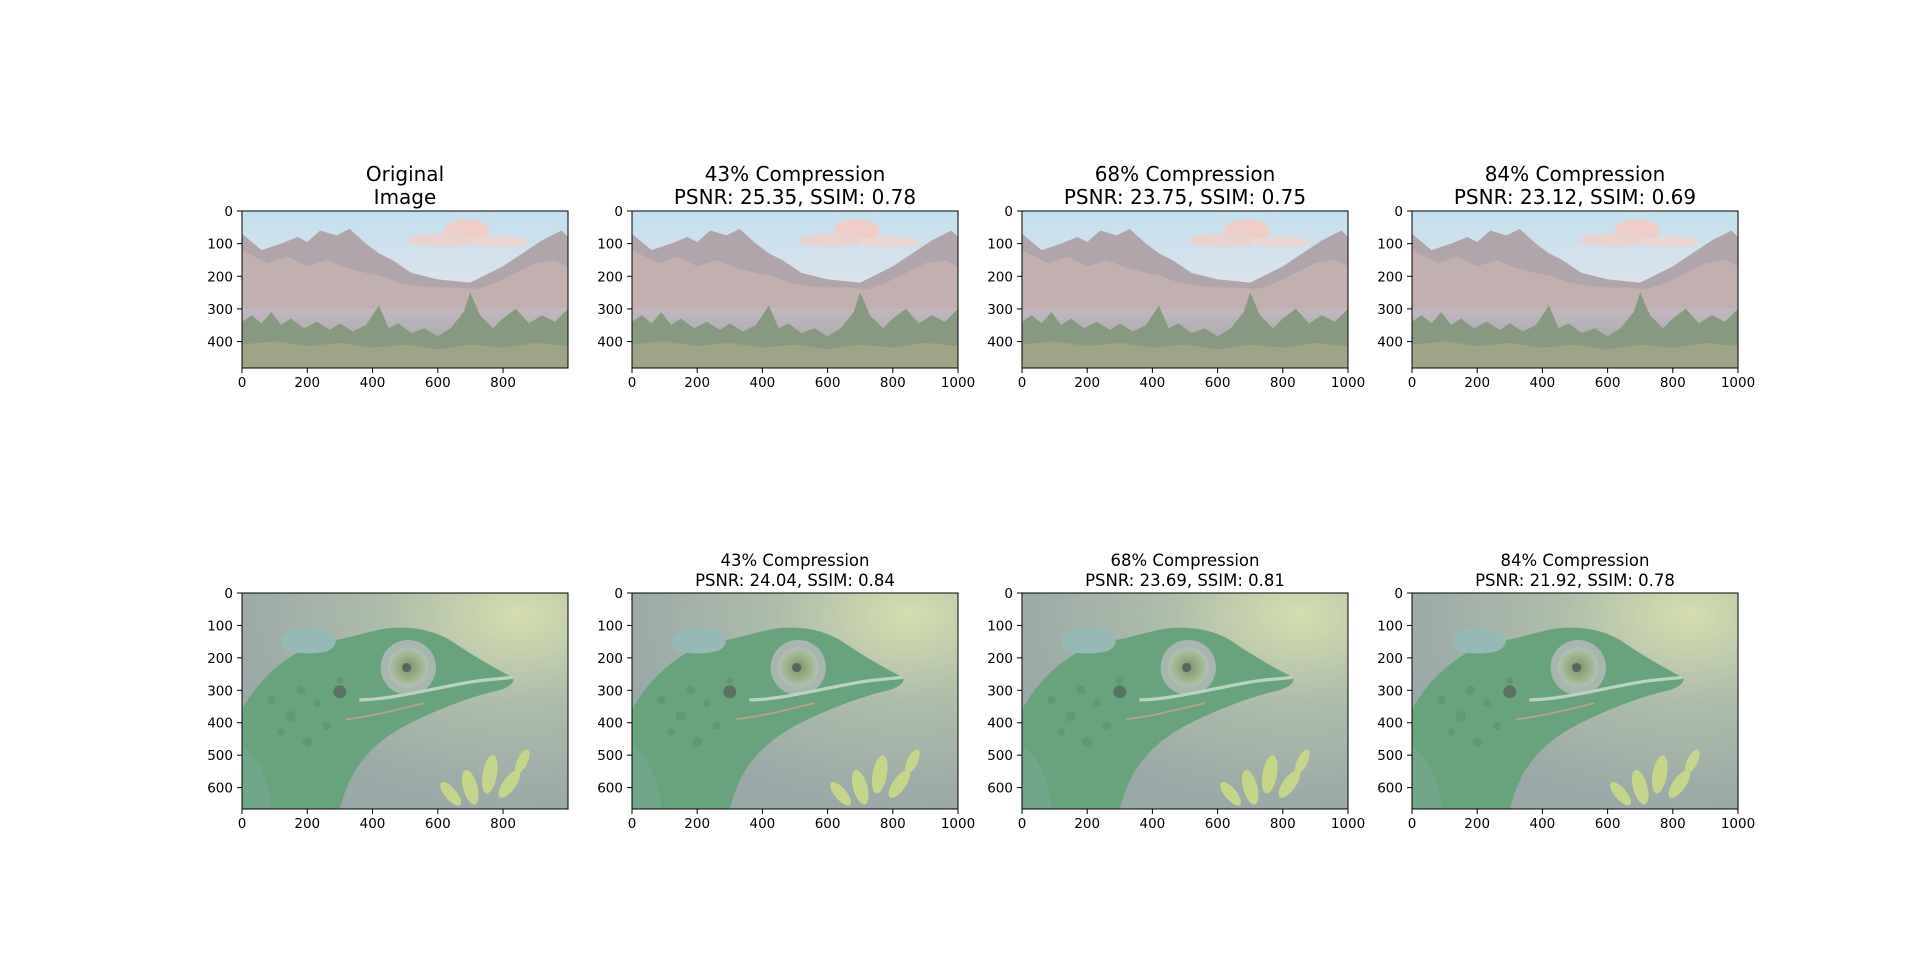  I want to click on panel-title: 68% Compression PSNR: 23.69, SSIM: 0.81, so click(1185, 570).